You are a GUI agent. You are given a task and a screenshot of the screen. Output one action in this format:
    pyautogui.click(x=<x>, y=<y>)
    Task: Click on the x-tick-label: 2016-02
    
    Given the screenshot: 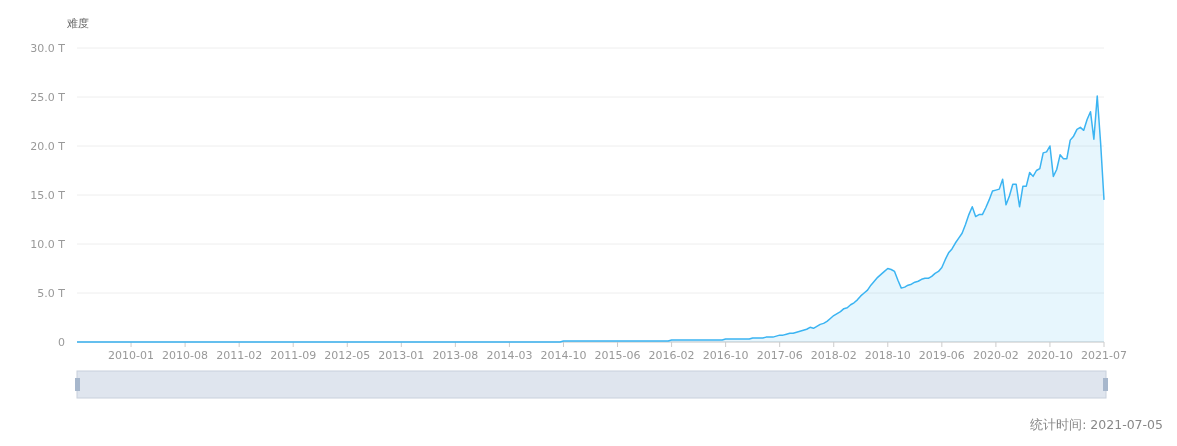 What is the action you would take?
    pyautogui.click(x=671, y=355)
    